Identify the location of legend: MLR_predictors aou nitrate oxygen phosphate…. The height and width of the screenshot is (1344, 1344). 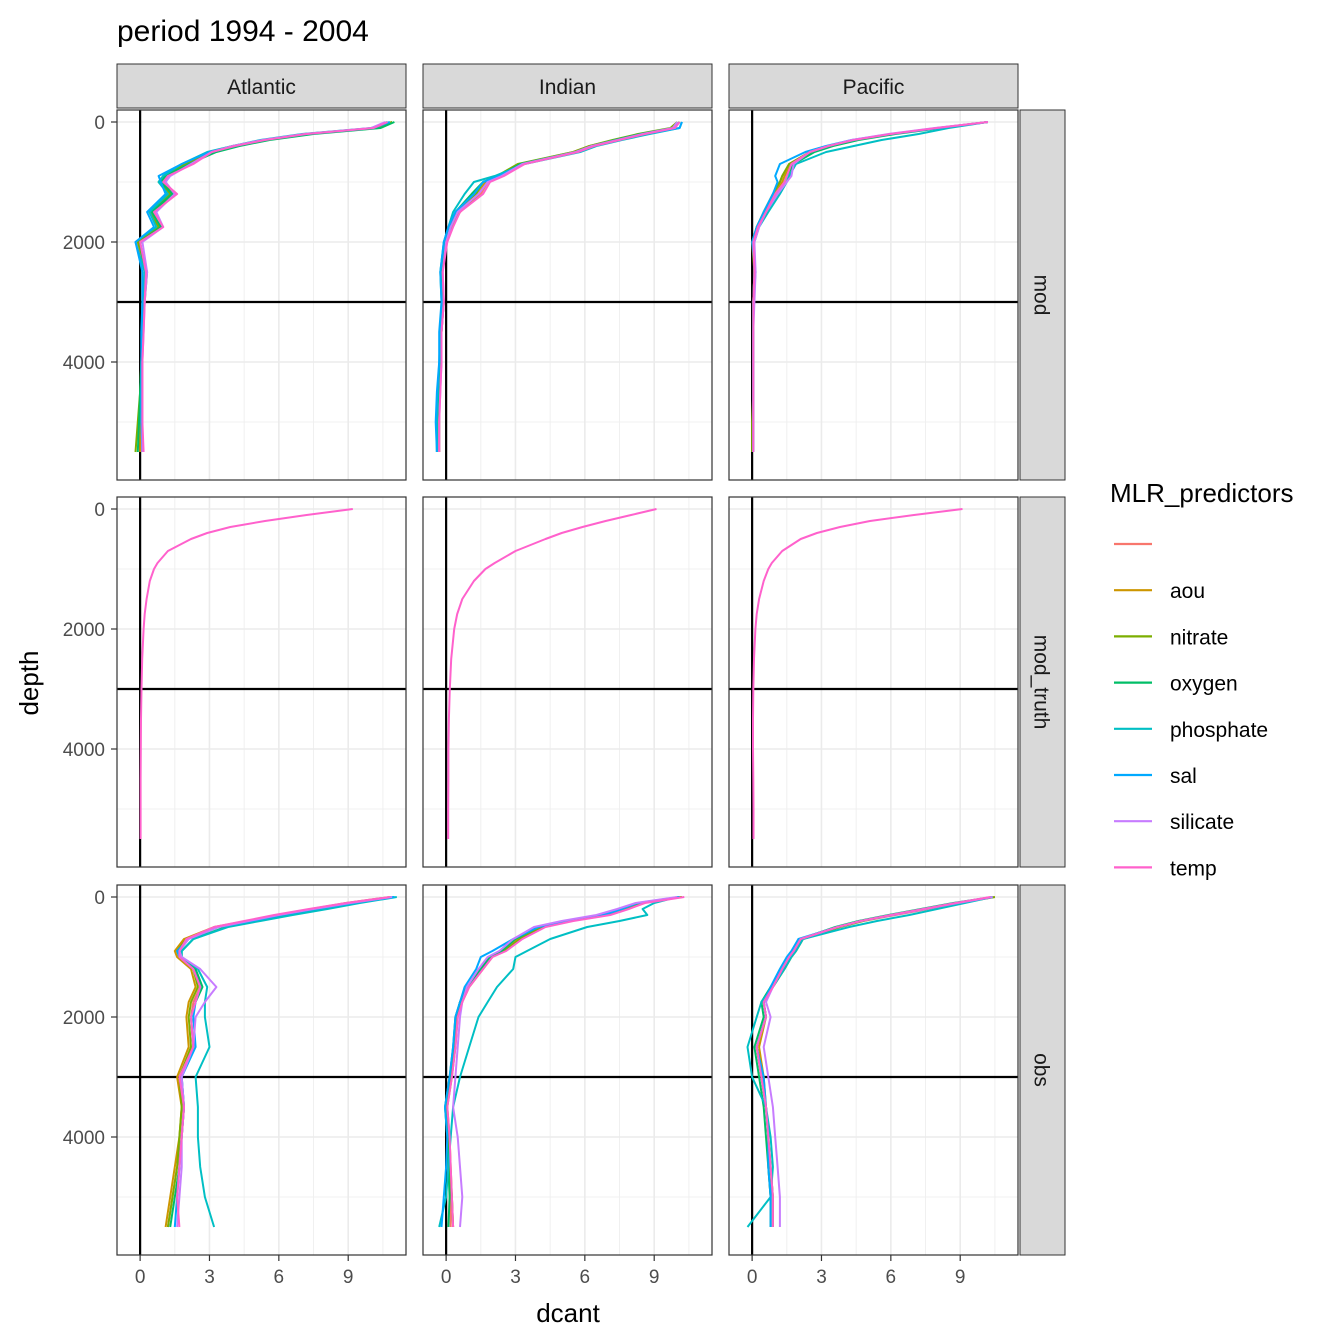
(1202, 679).